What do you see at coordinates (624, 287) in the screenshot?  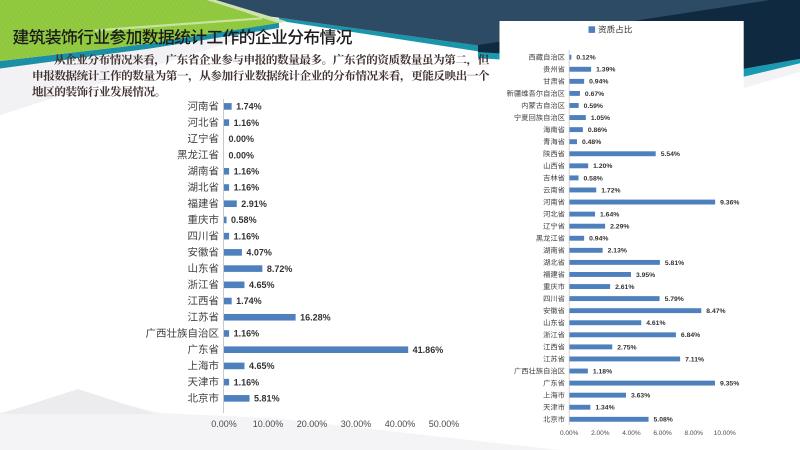 I see `svg-text: 2.61%` at bounding box center [624, 287].